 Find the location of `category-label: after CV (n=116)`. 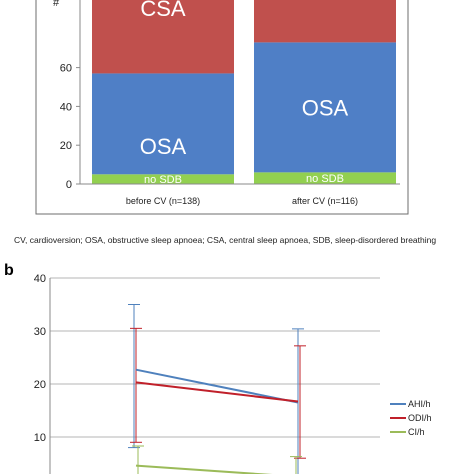

category-label: after CV (n=116) is located at coordinates (325, 201).